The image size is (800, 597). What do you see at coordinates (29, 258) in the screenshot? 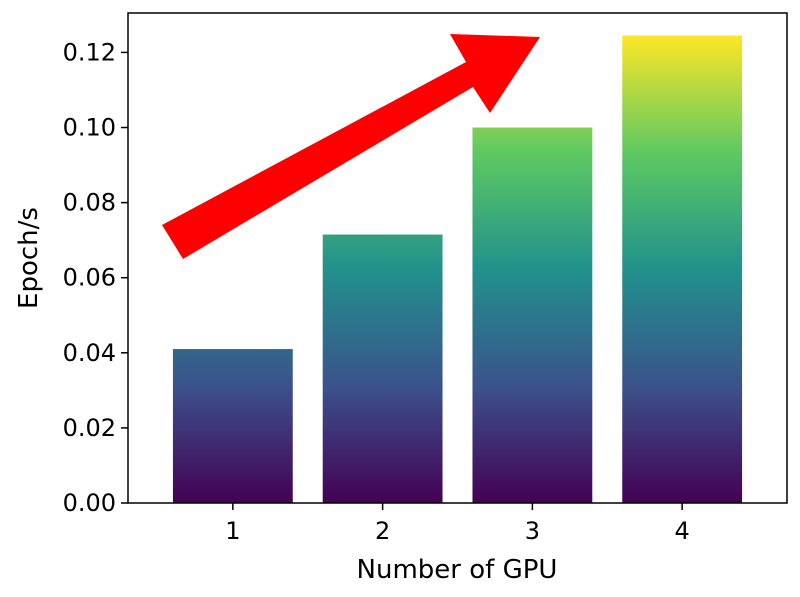
I see `y-axis-label: Epoch/s` at bounding box center [29, 258].